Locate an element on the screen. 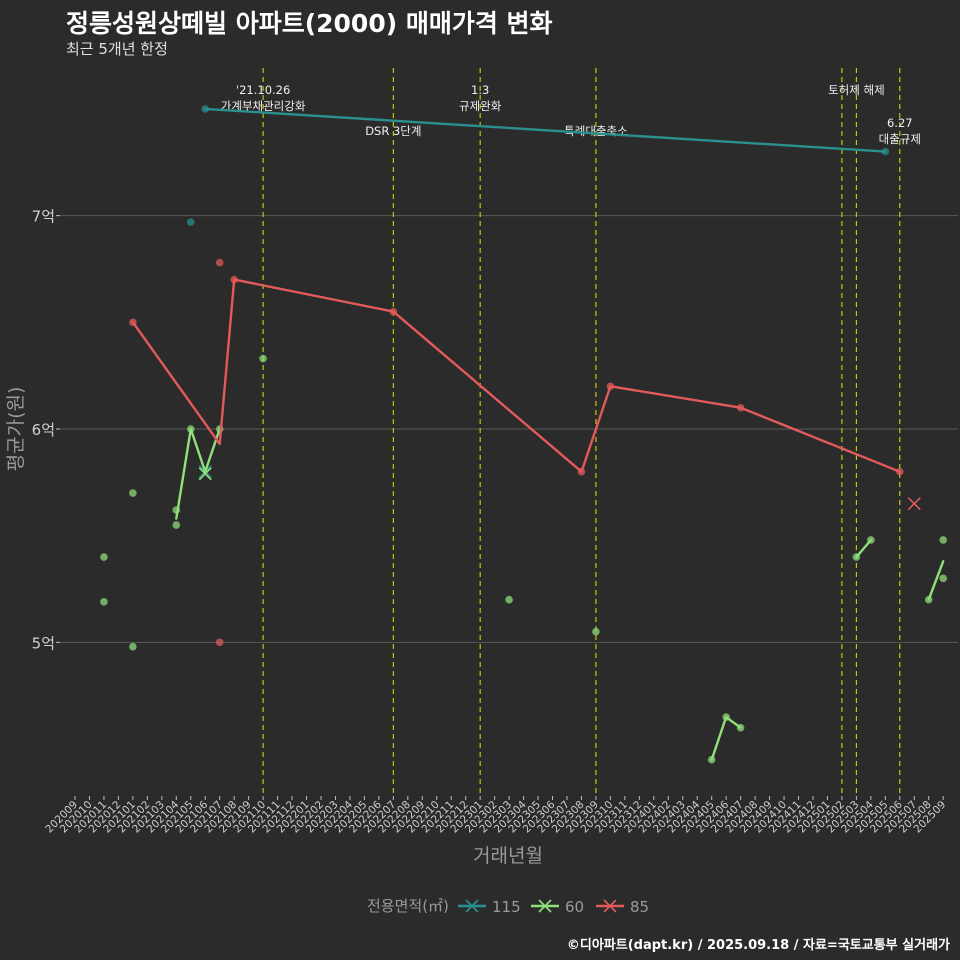  event-label: DSR 3단계 is located at coordinates (393, 131).